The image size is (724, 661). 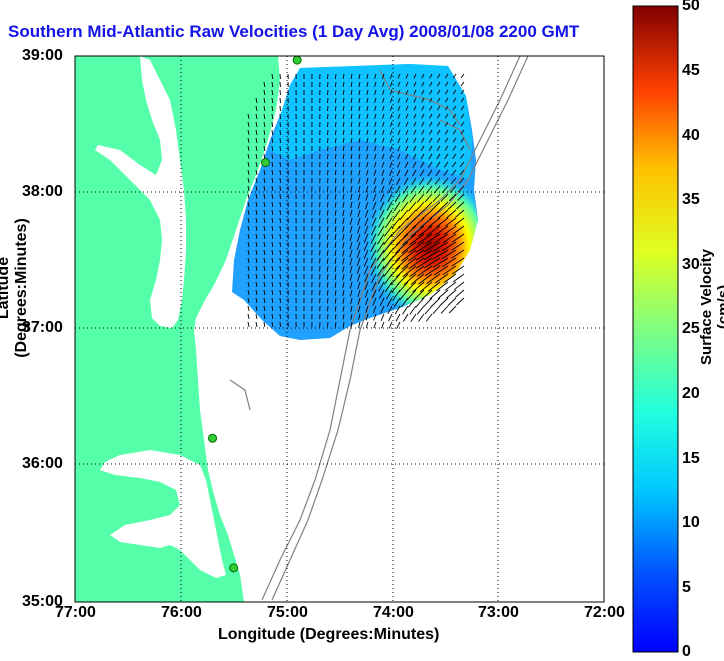 What do you see at coordinates (42, 602) in the screenshot?
I see `y-tick-35: 35:00` at bounding box center [42, 602].